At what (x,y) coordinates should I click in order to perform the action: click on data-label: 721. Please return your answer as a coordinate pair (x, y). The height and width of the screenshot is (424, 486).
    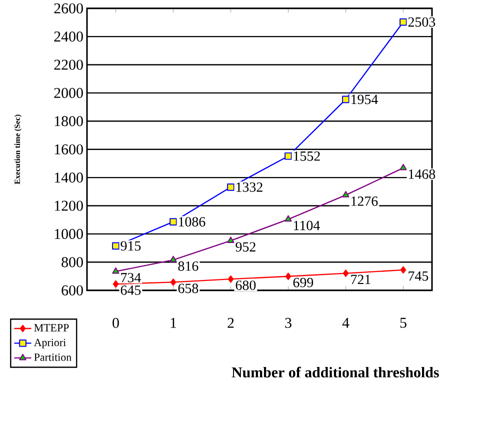
    Looking at the image, I should click on (360, 279).